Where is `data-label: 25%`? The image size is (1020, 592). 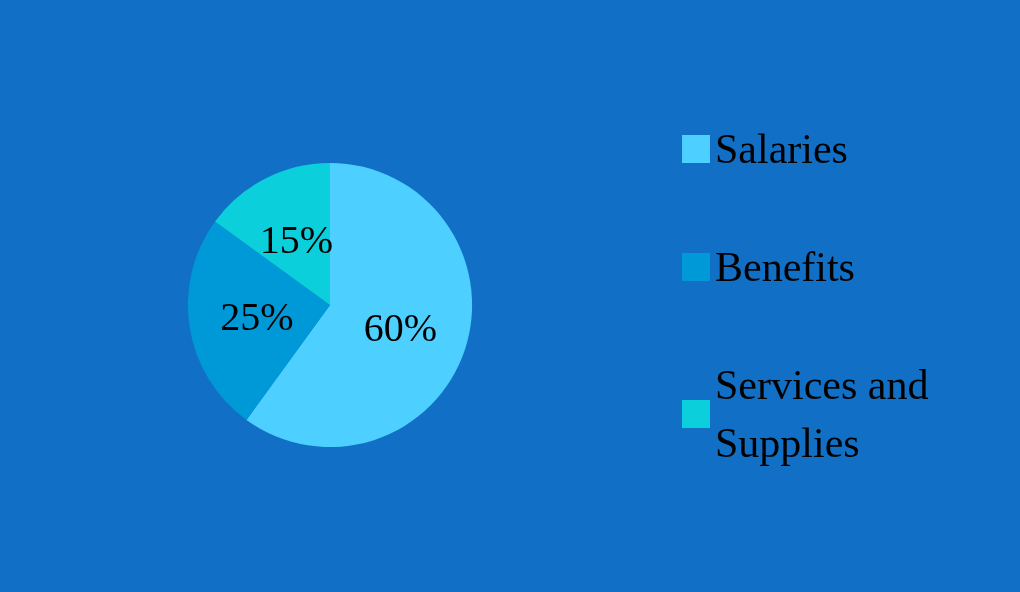
data-label: 25% is located at coordinates (257, 317).